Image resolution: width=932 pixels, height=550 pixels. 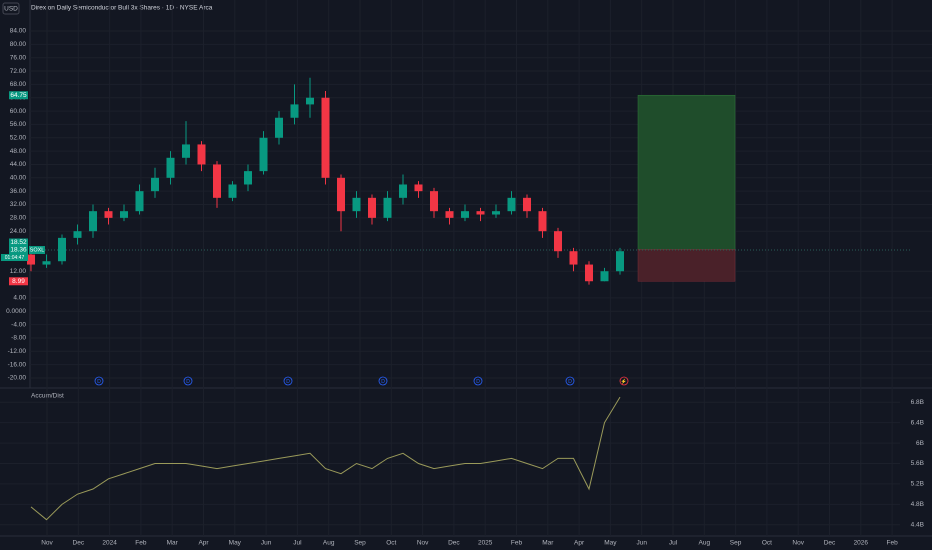 What do you see at coordinates (18, 218) in the screenshot?
I see `y-tick-label: 28.00` at bounding box center [18, 218].